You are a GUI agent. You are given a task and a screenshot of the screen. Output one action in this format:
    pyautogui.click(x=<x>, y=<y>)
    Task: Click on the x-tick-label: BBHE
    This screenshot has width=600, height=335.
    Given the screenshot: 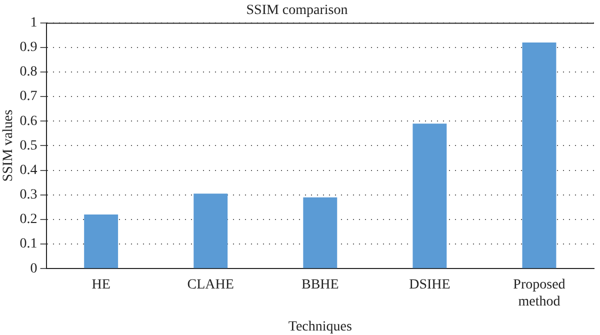 What is the action you would take?
    pyautogui.click(x=320, y=285)
    